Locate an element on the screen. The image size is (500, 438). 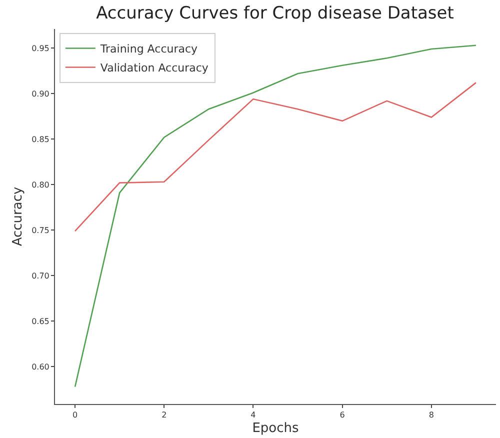
x-tick-label: 8 is located at coordinates (431, 415).